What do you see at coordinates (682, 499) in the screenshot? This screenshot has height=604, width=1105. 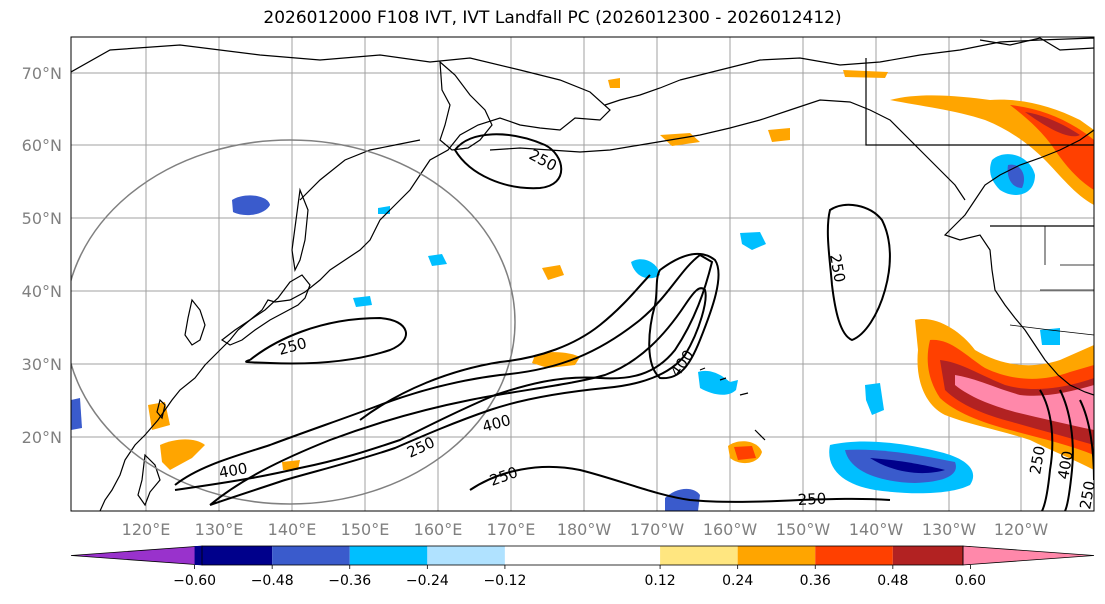 I see `shade-negative-south` at bounding box center [682, 499].